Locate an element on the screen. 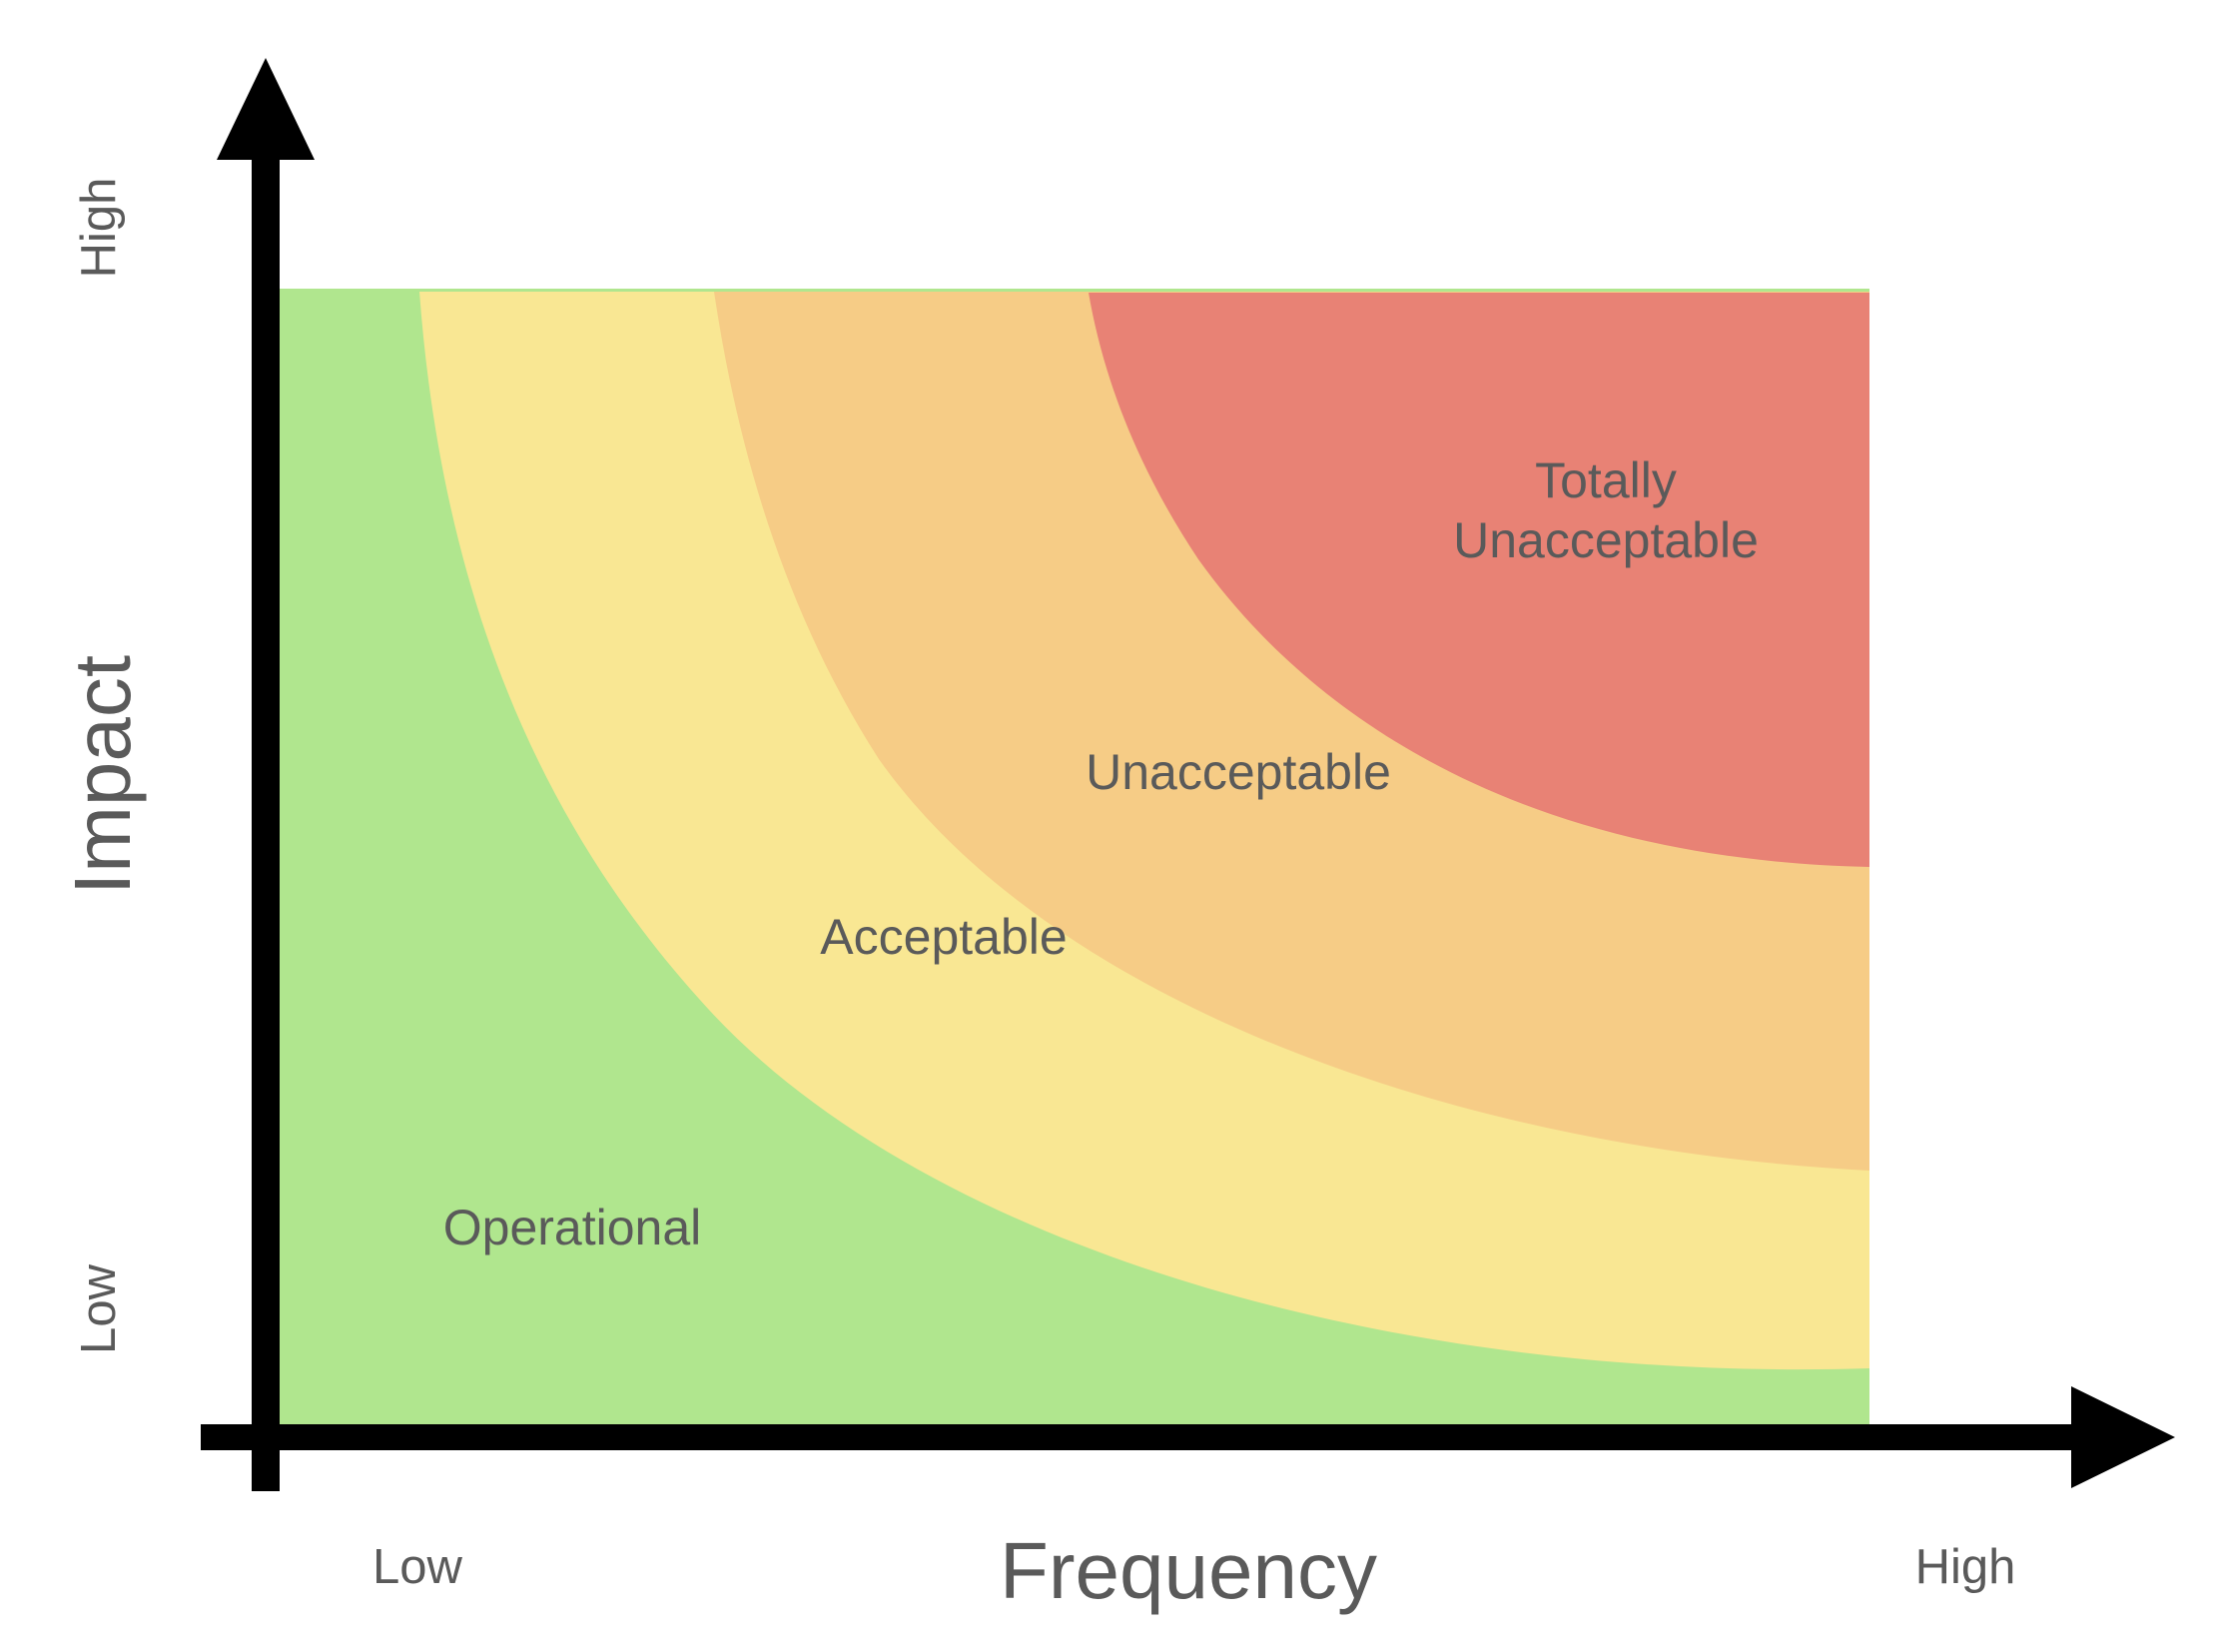 This screenshot has width=2219, height=1652. zone-label-operational: Operational is located at coordinates (572, 1227).